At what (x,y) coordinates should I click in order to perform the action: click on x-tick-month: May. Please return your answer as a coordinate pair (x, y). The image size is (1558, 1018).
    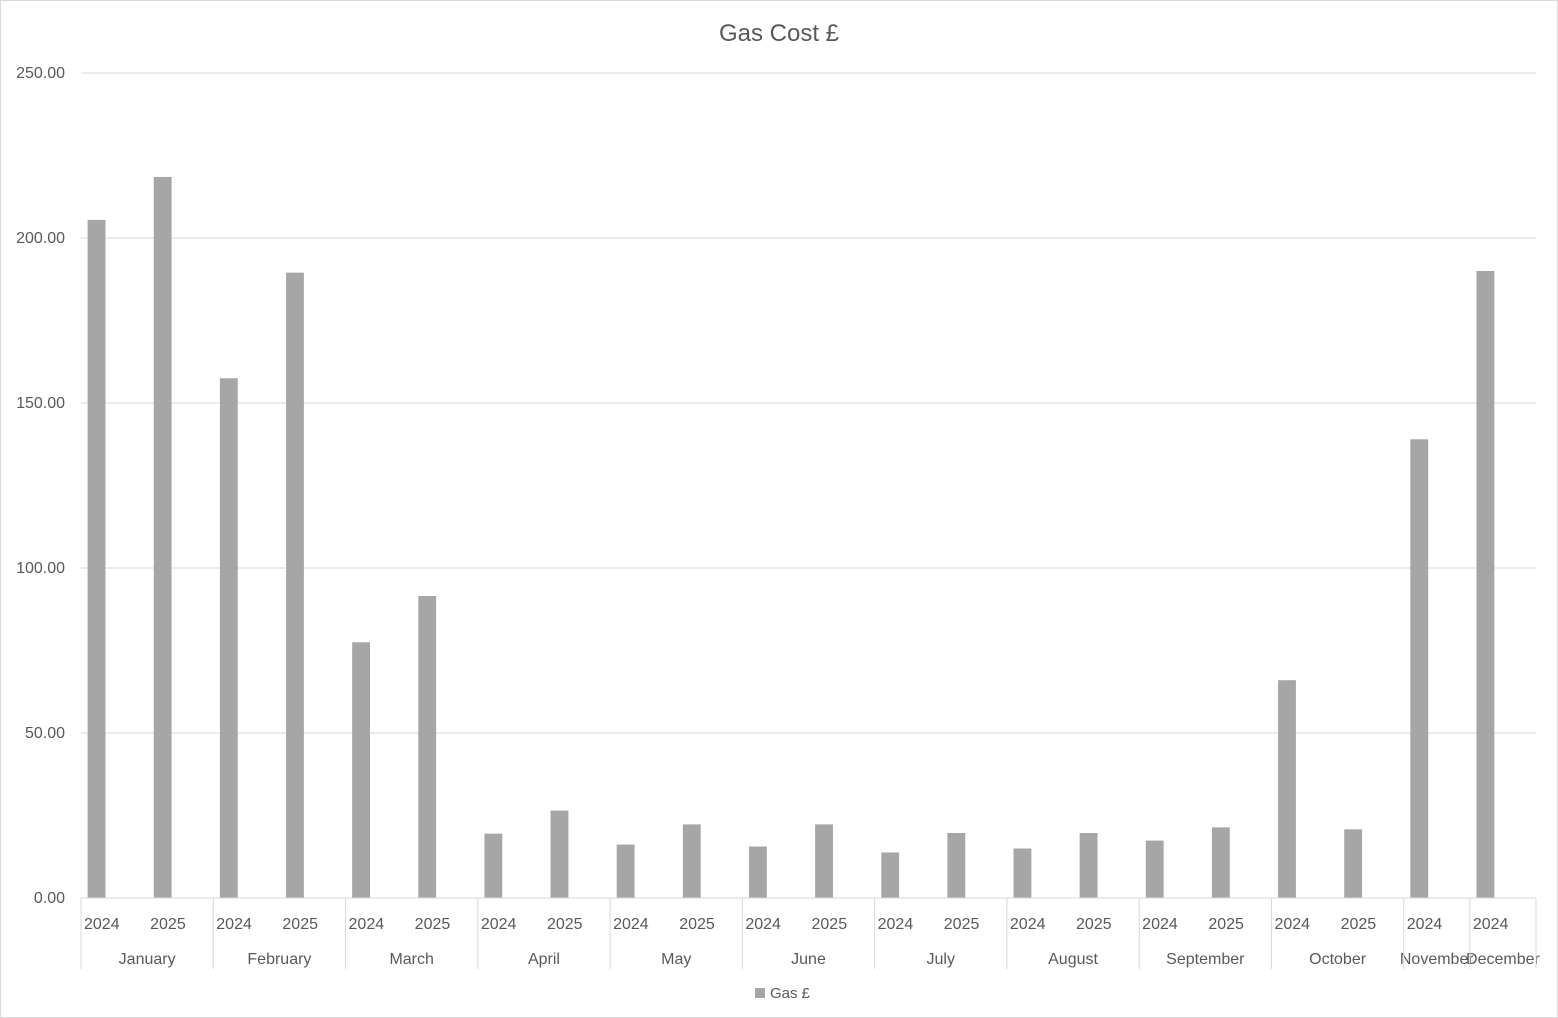
    Looking at the image, I should click on (676, 959).